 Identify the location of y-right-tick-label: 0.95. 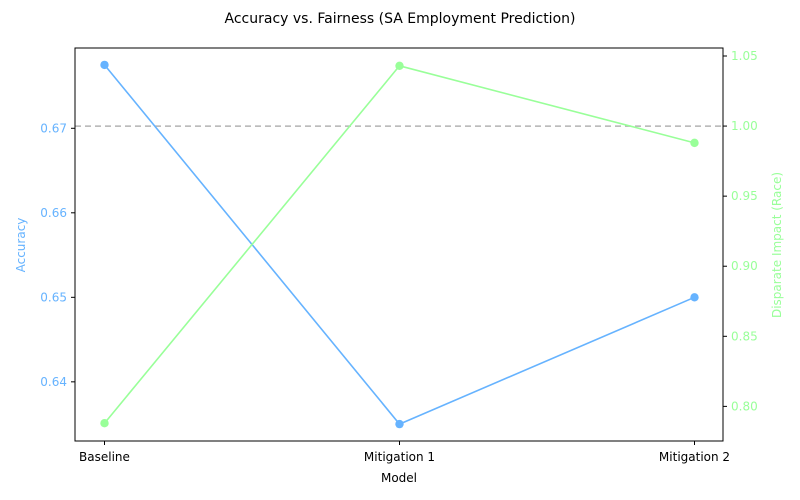
(744, 196).